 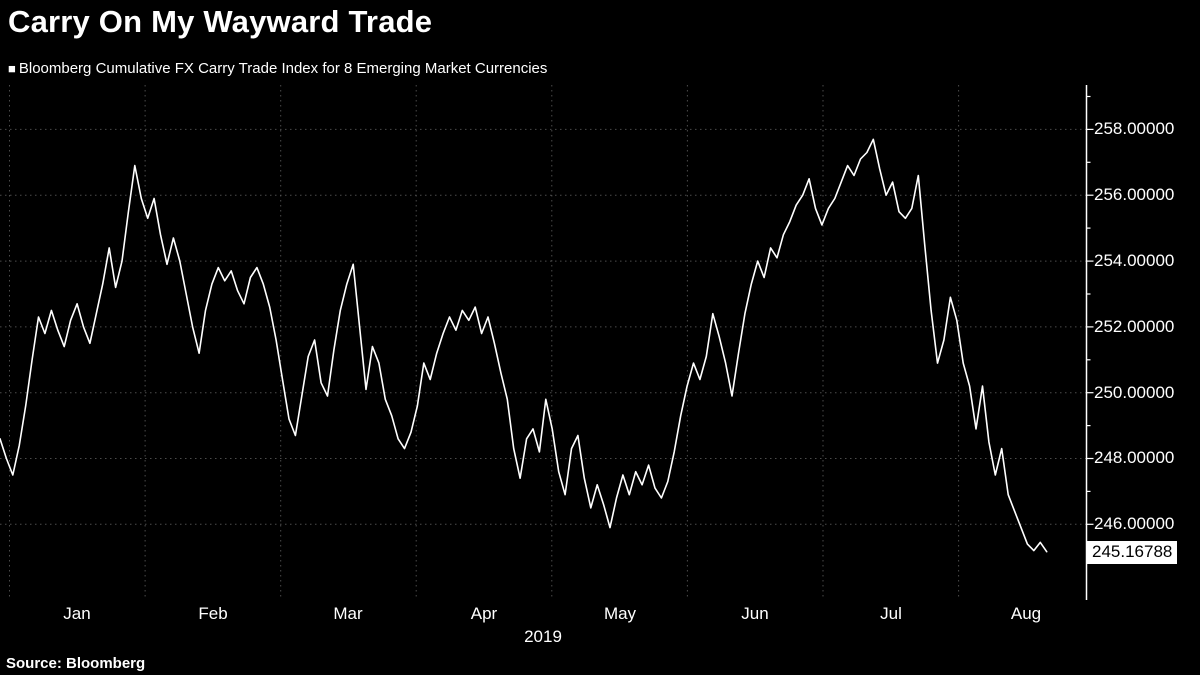 I want to click on y-axis-label: 246.00000, so click(x=1134, y=524).